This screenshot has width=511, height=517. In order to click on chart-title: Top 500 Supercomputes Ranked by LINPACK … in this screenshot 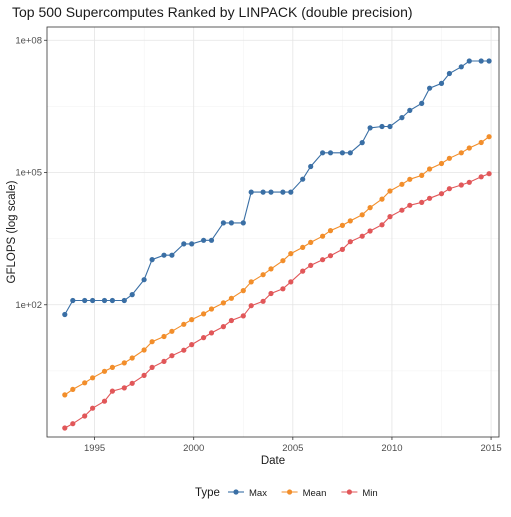, I will do `click(212, 12)`.